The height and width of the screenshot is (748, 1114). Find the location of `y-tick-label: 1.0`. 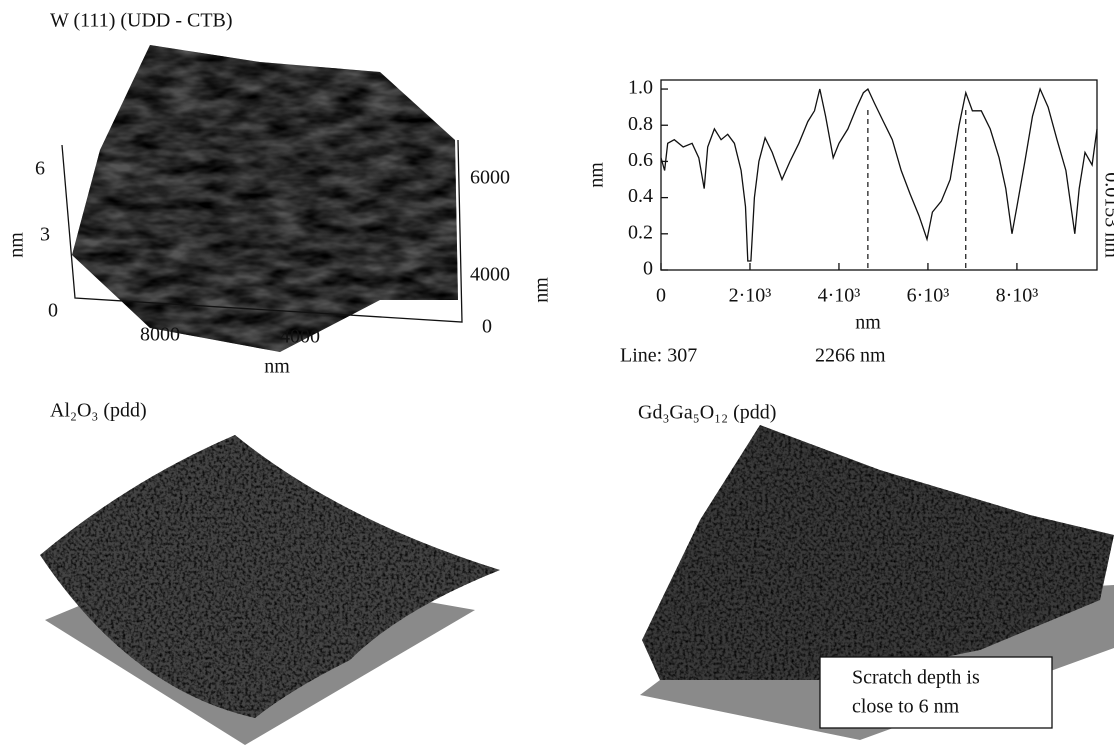

y-tick-label: 1.0 is located at coordinates (640, 88).